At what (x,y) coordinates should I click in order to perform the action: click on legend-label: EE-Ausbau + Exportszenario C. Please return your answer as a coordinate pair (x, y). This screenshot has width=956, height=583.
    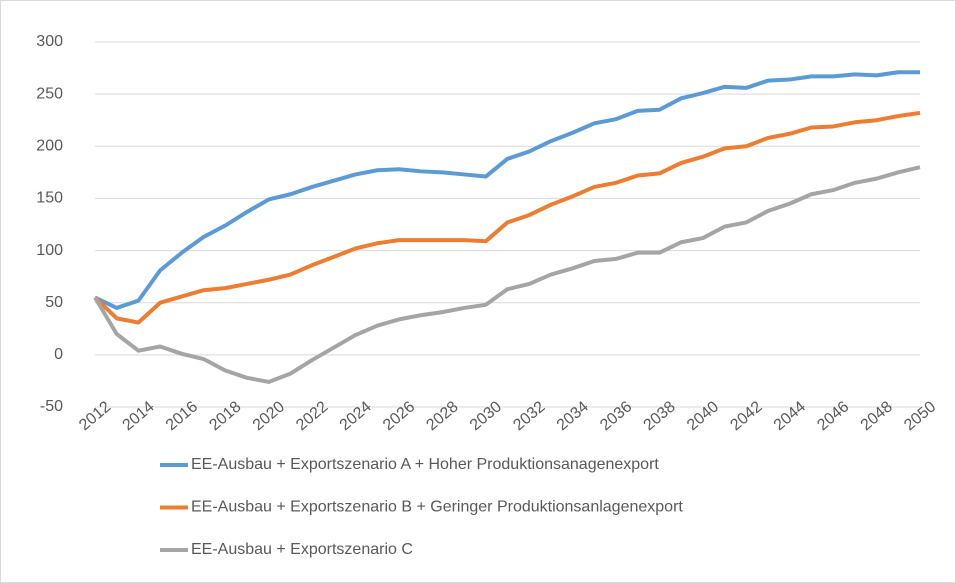
    Looking at the image, I should click on (302, 549).